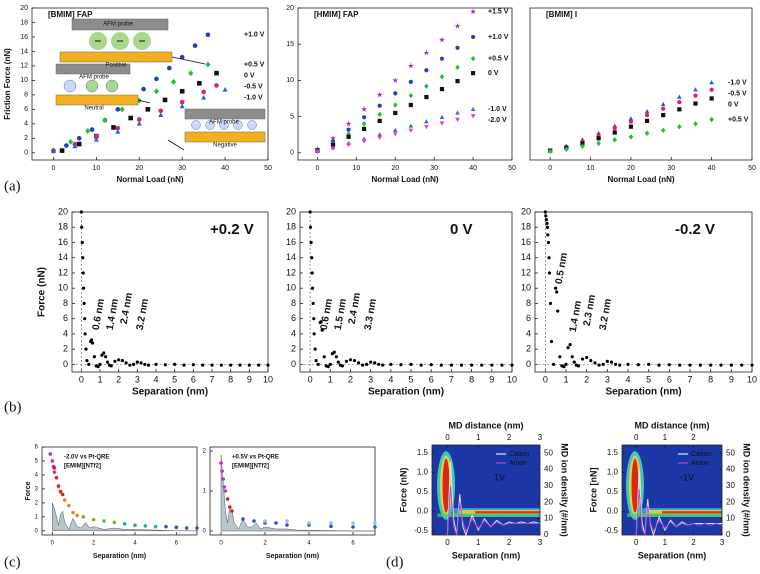  Describe the element at coordinates (526, 242) in the screenshot. I see `y-tick-label: 16` at that location.